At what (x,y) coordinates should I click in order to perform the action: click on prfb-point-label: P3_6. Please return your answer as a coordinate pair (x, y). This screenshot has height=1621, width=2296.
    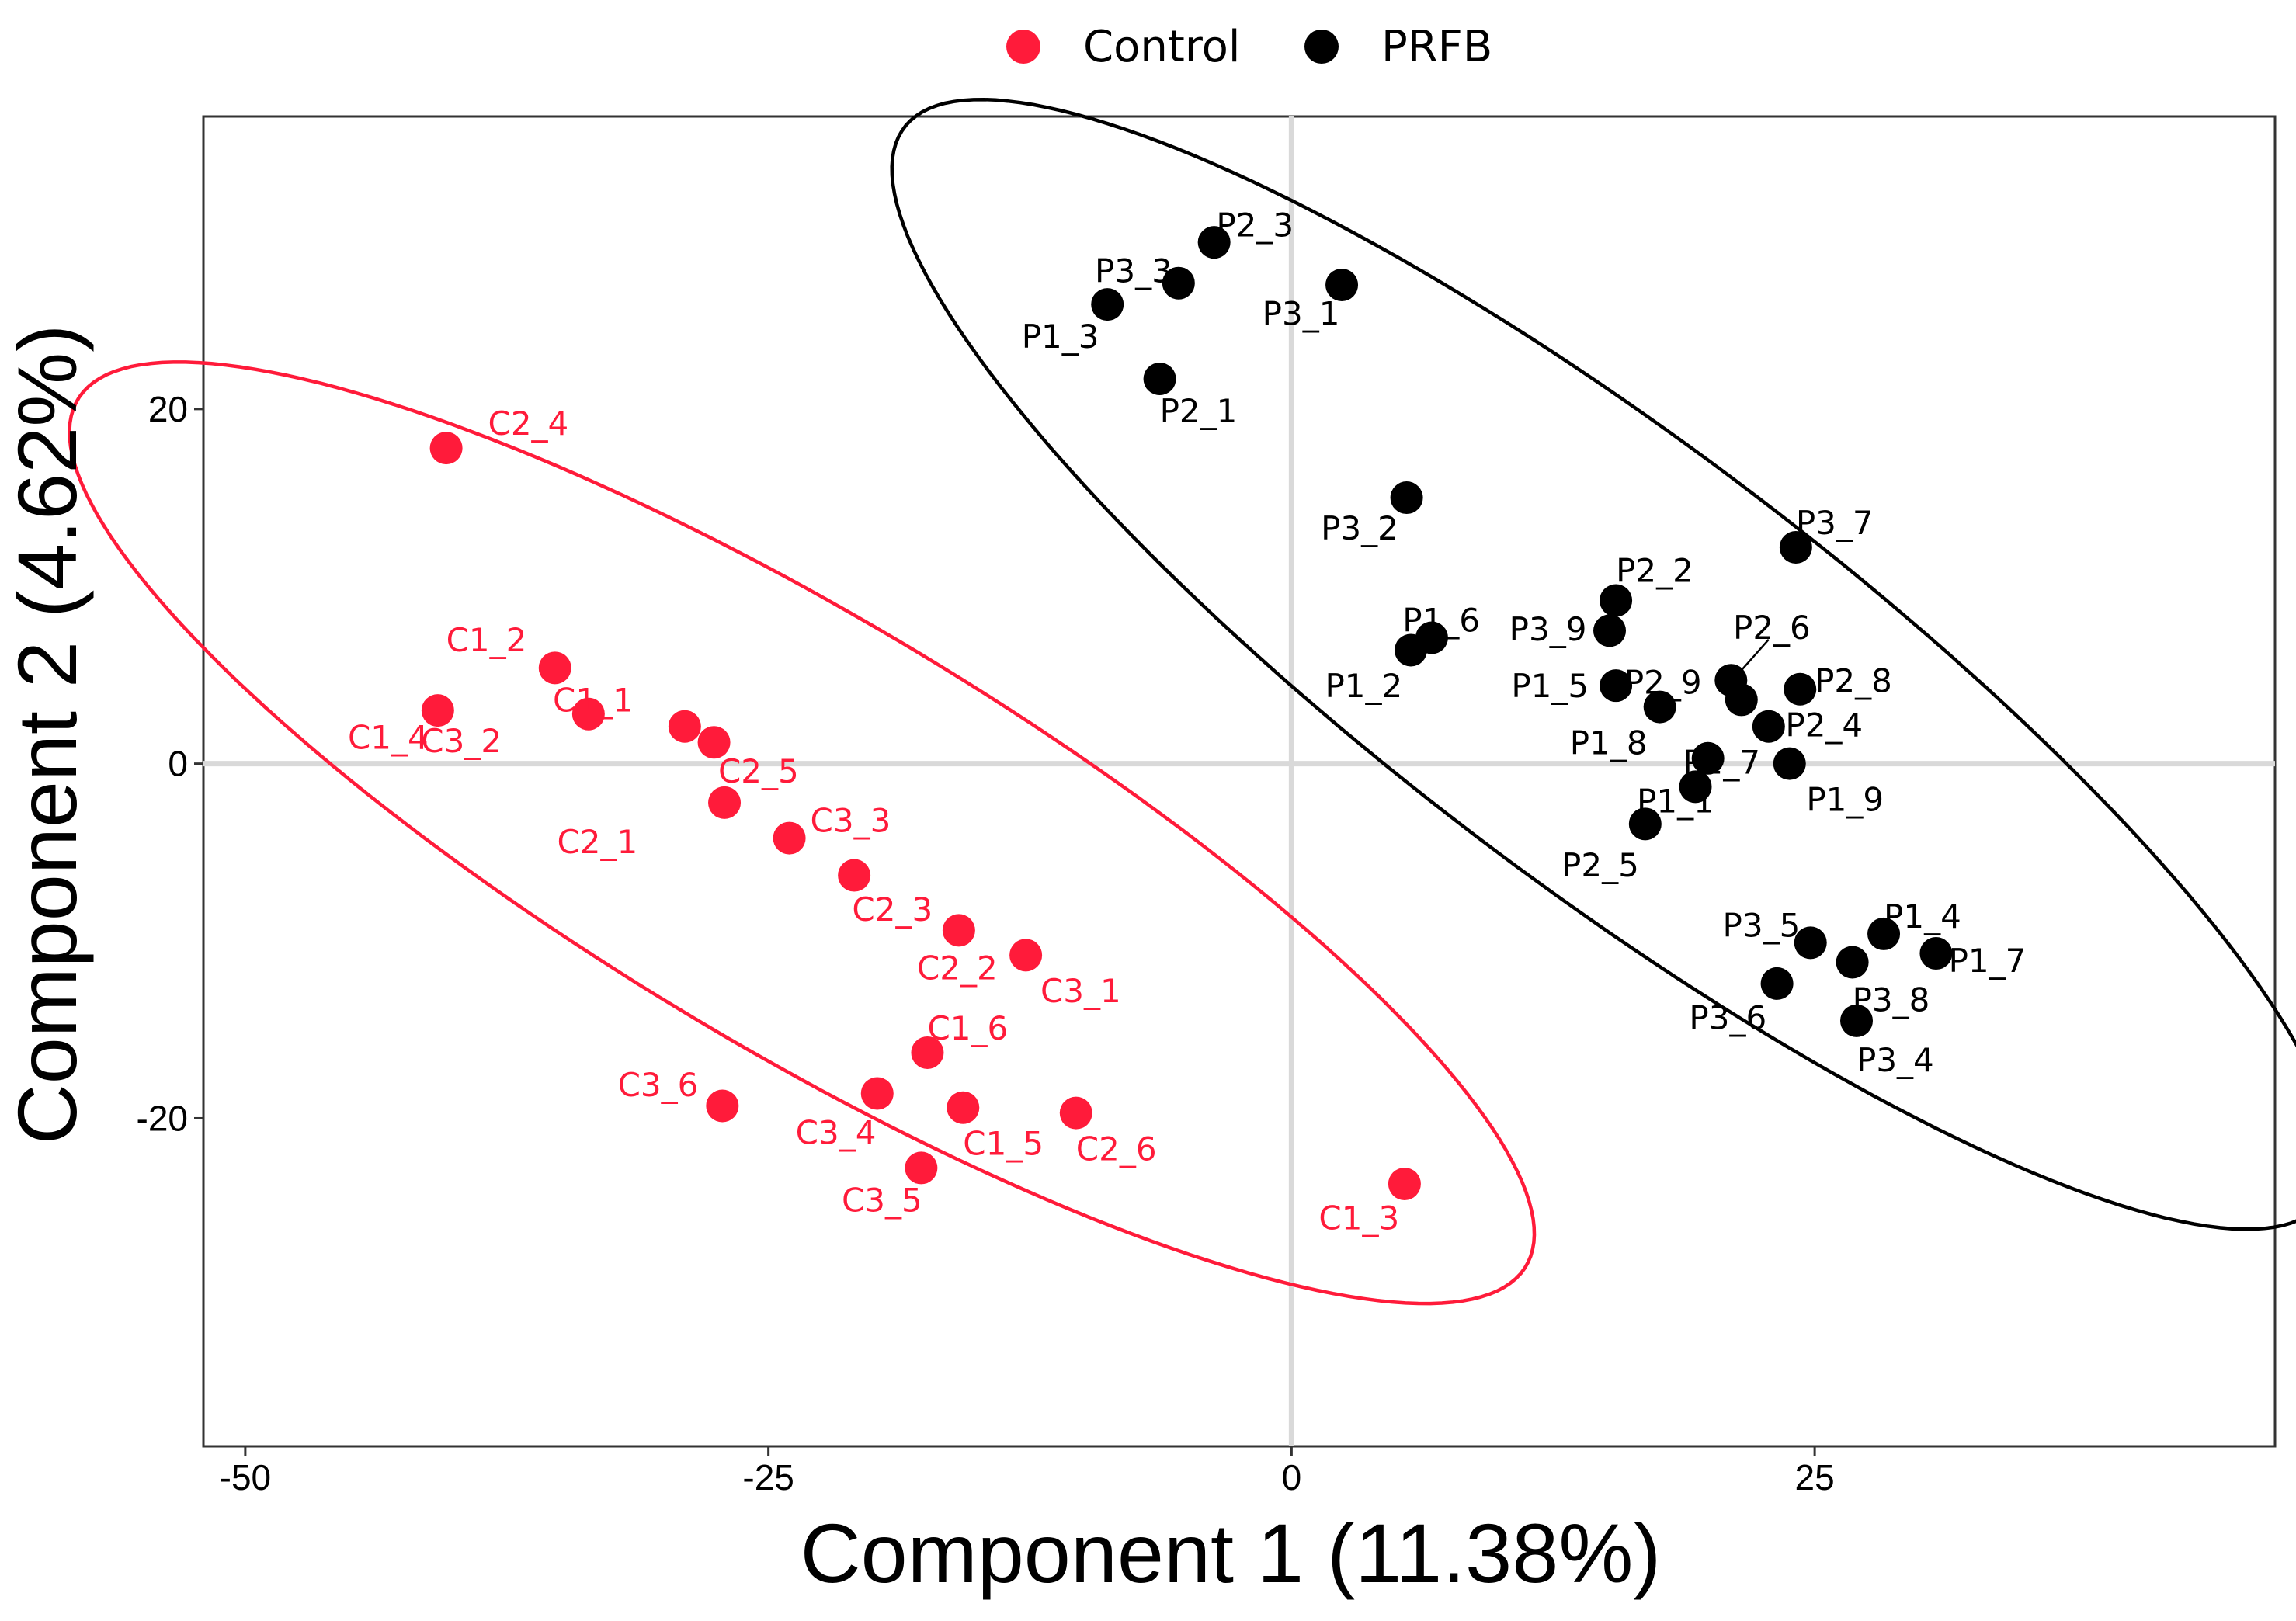
    Looking at the image, I should click on (1728, 1017).